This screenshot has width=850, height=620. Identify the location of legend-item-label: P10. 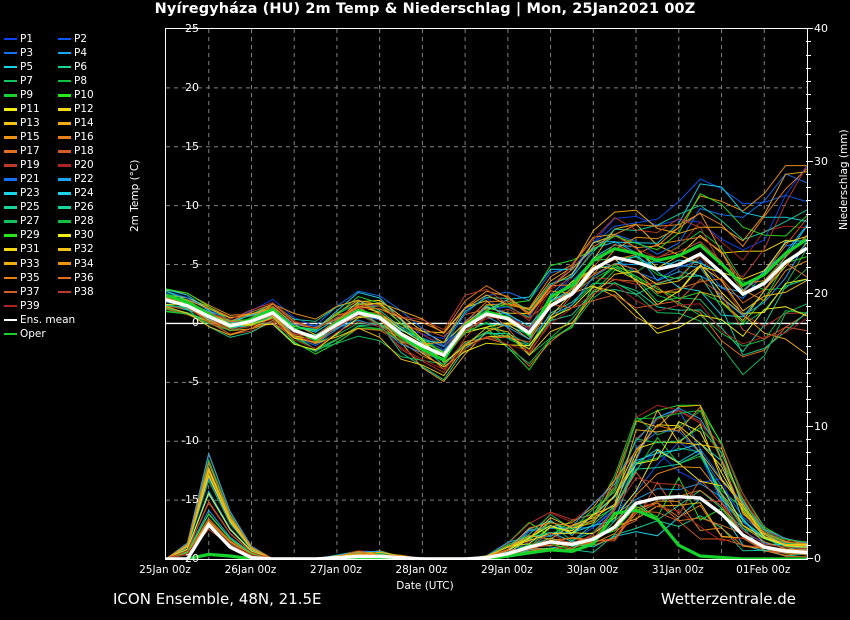
(84, 94).